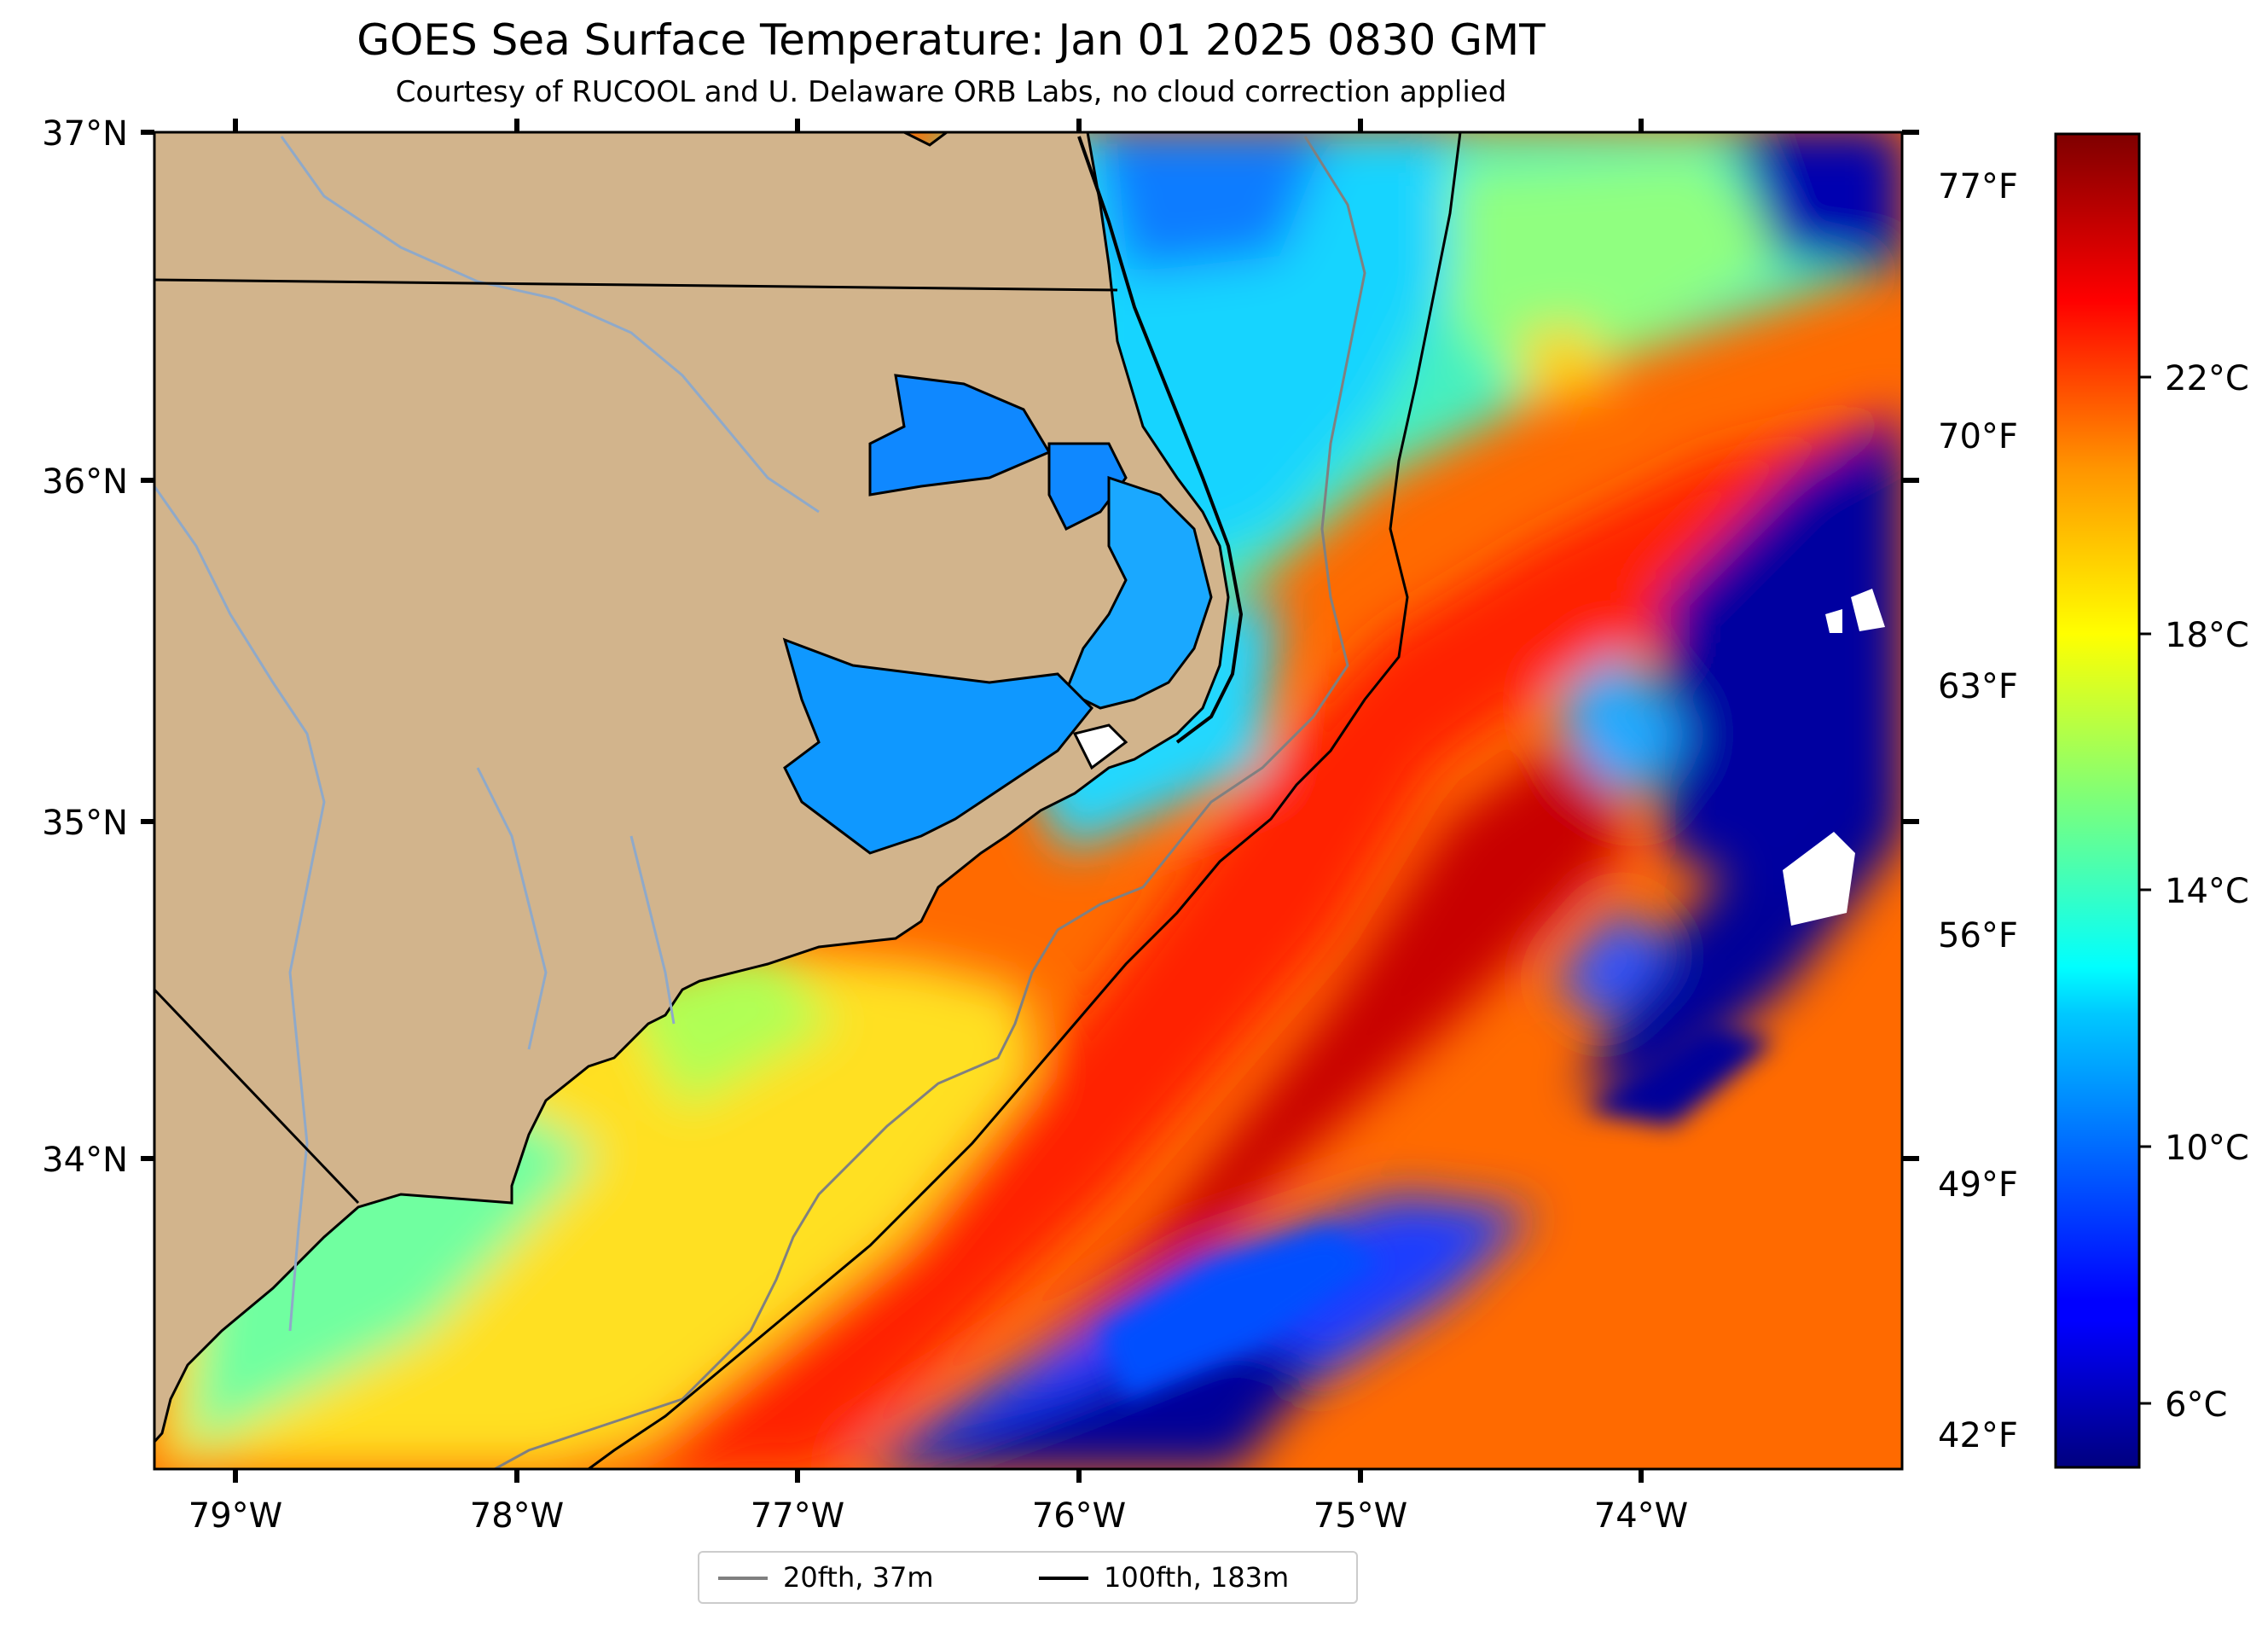  I want to click on isobath-legend: 20fth, 37m 100fth, 183m, so click(1028, 1577).